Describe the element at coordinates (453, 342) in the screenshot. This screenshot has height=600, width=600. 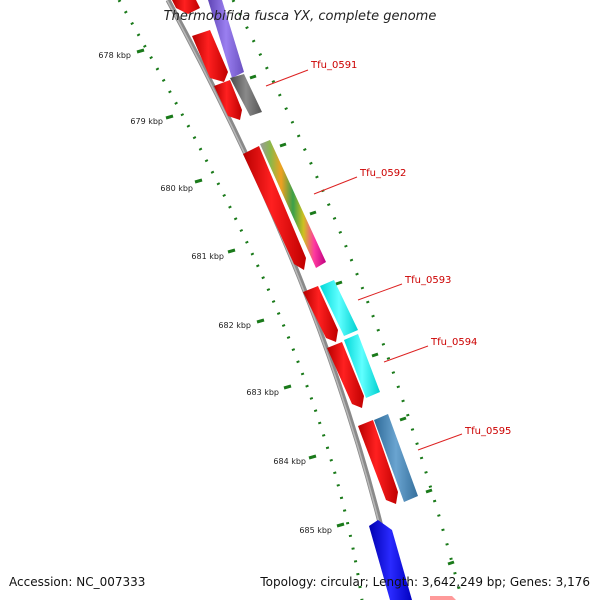
I see `gene-label: Tfu_0594` at that location.